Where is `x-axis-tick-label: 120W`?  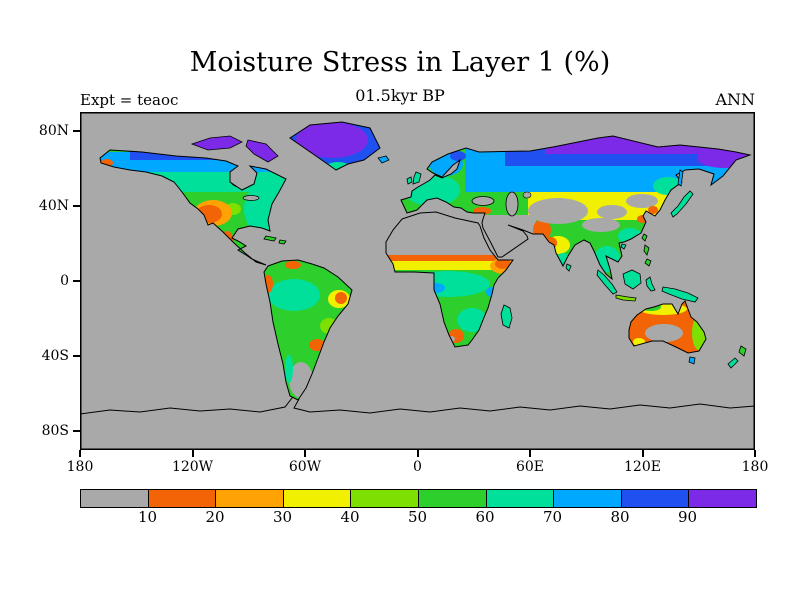 x-axis-tick-label: 120W is located at coordinates (192, 467).